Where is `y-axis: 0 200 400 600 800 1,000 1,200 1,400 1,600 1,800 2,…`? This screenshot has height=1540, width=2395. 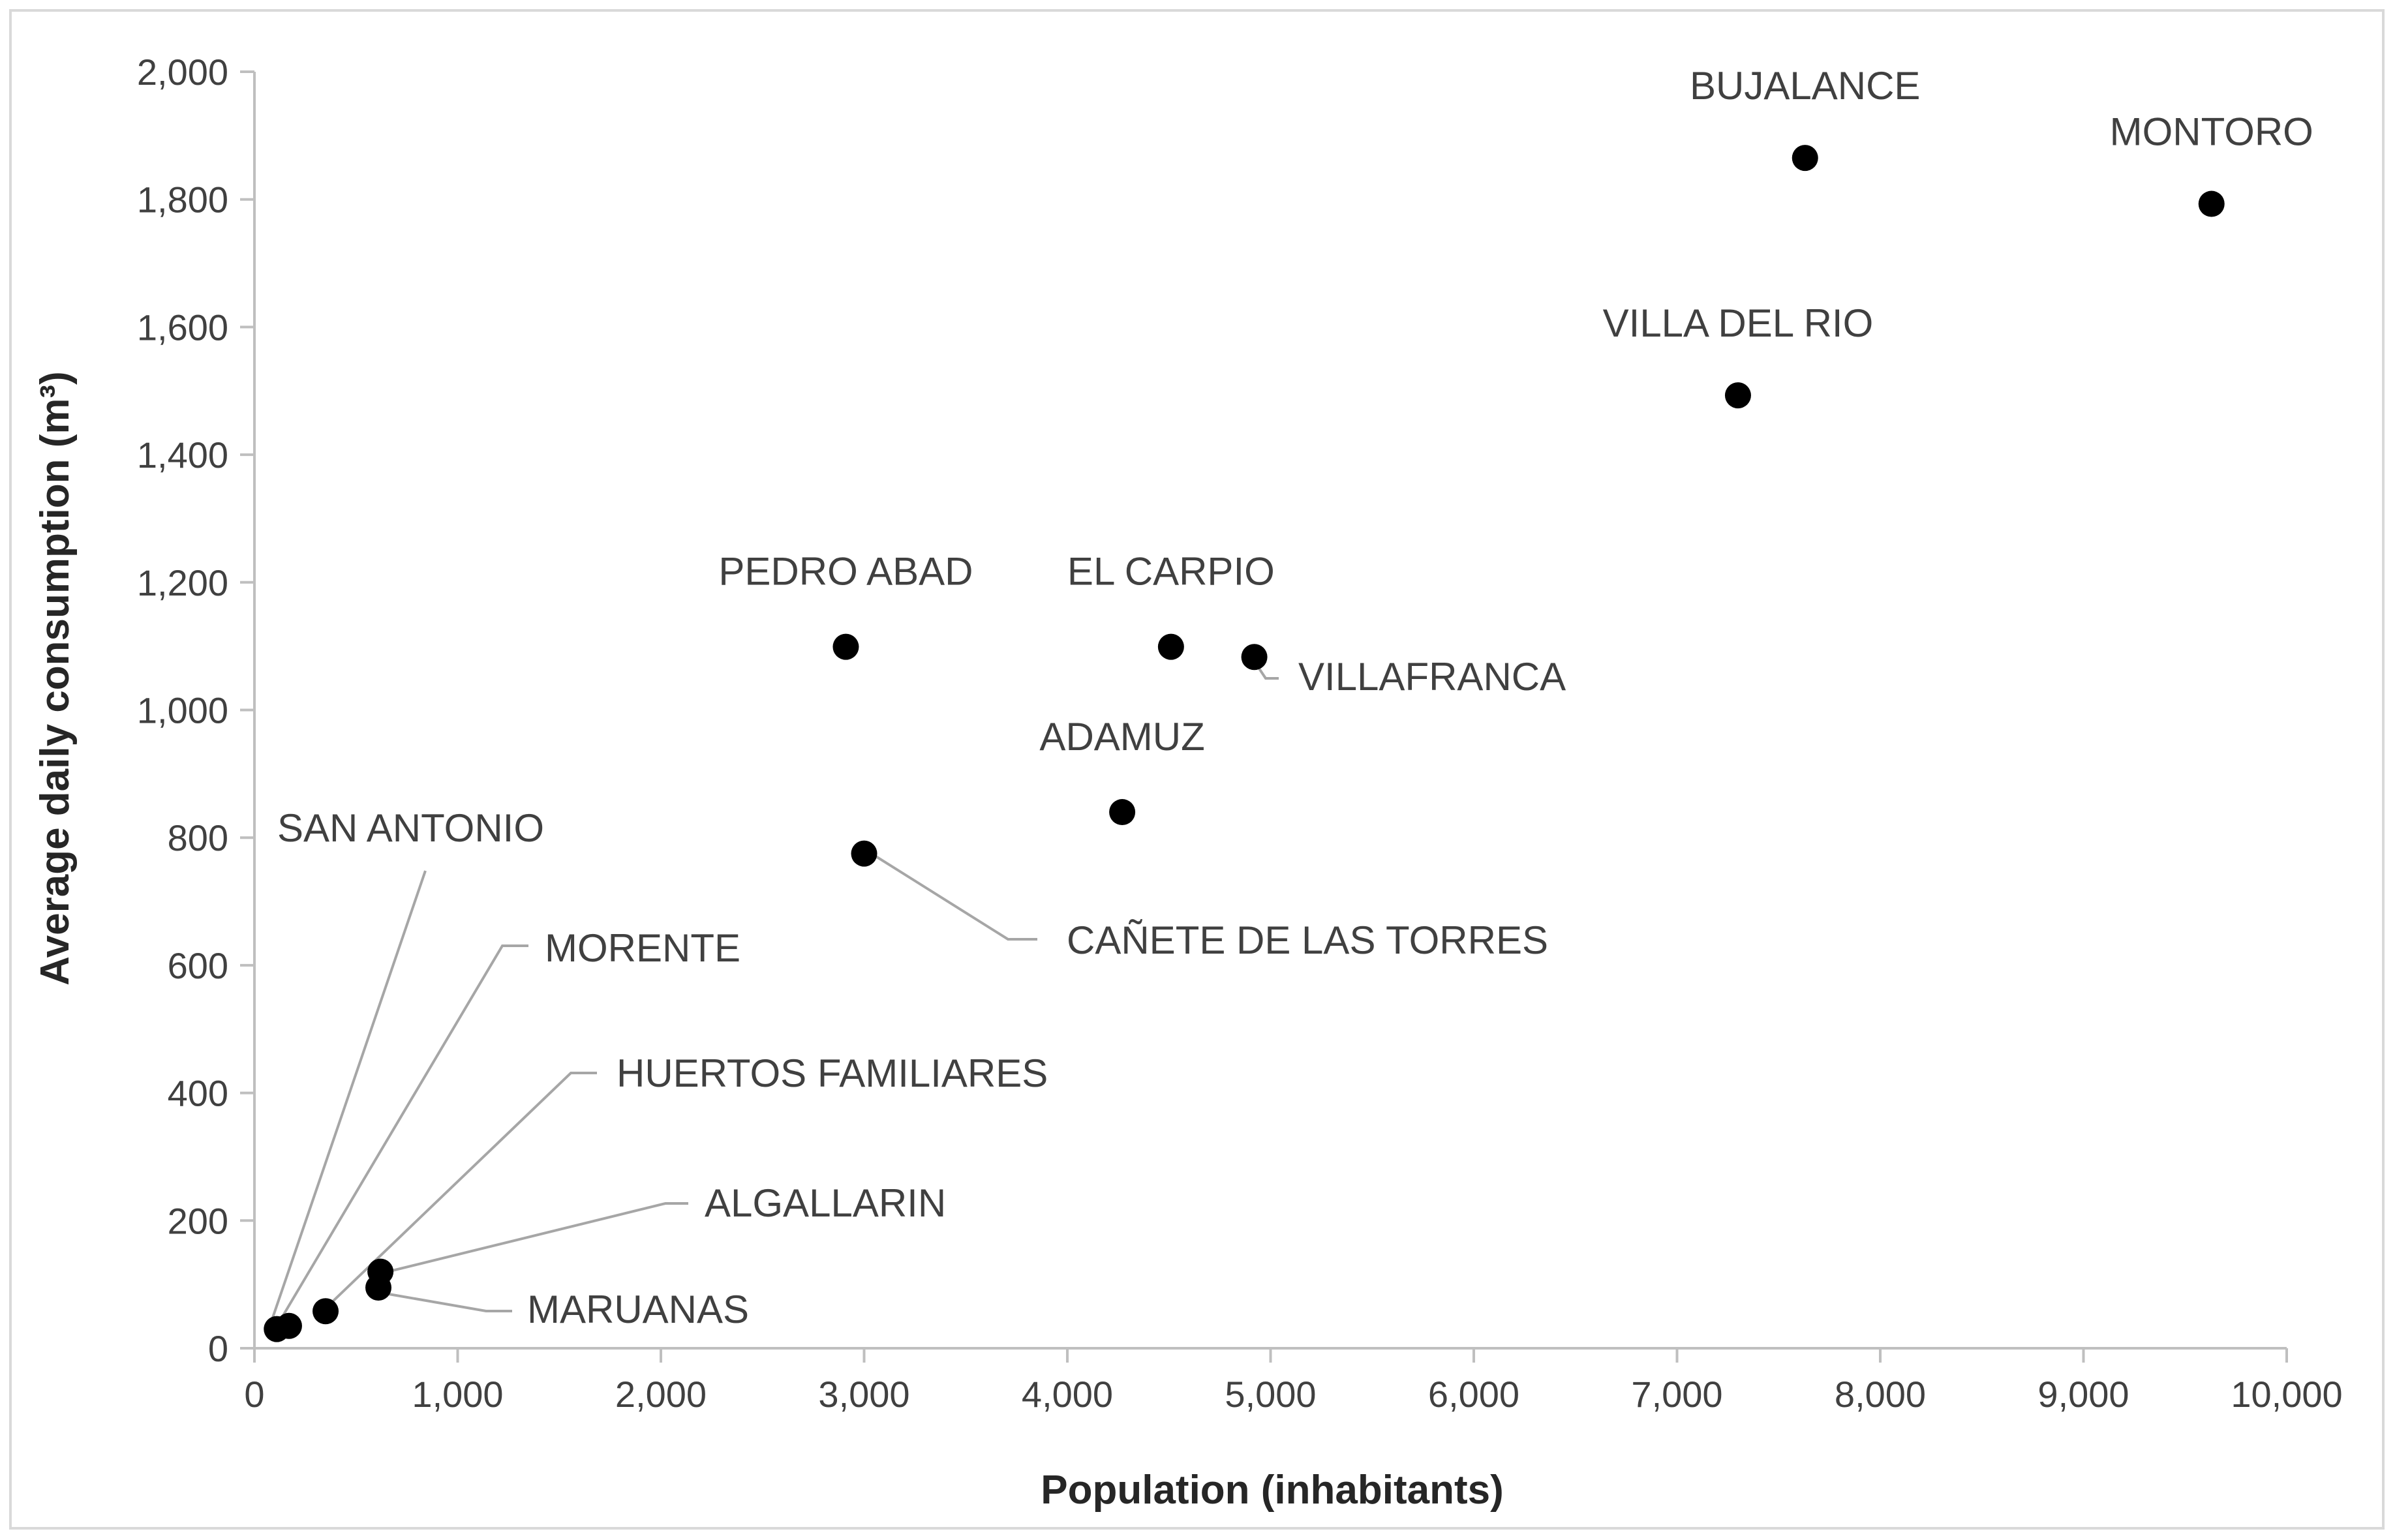
y-axis: 0 200 400 600 800 1,000 1,200 1,400 1,600 1,800 2,… is located at coordinates (196, 710).